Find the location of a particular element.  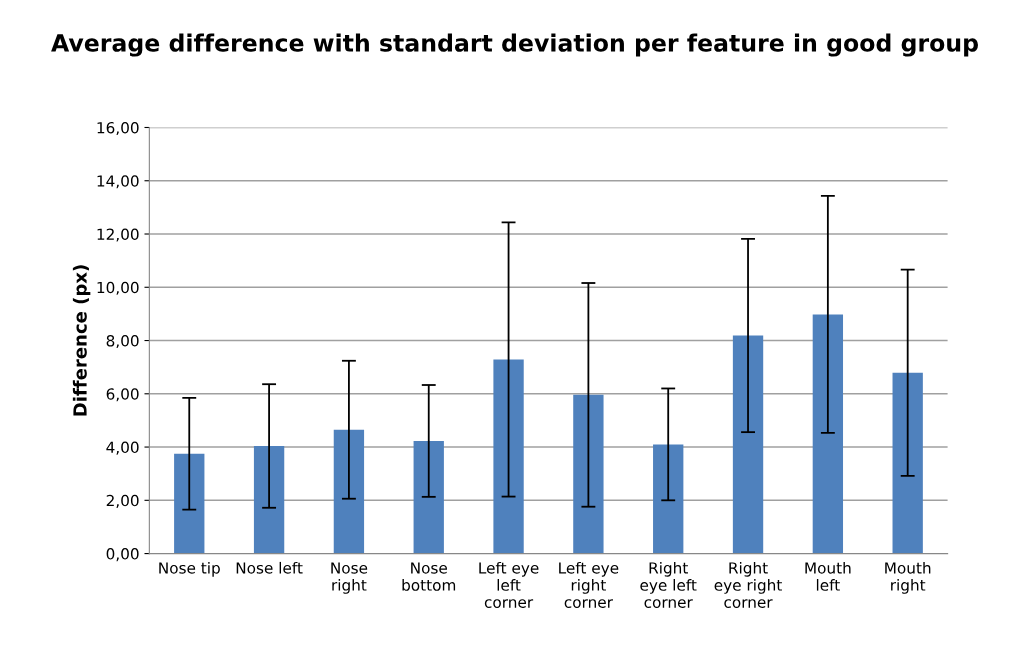

y-tick-label: 12,00 is located at coordinates (118, 235).